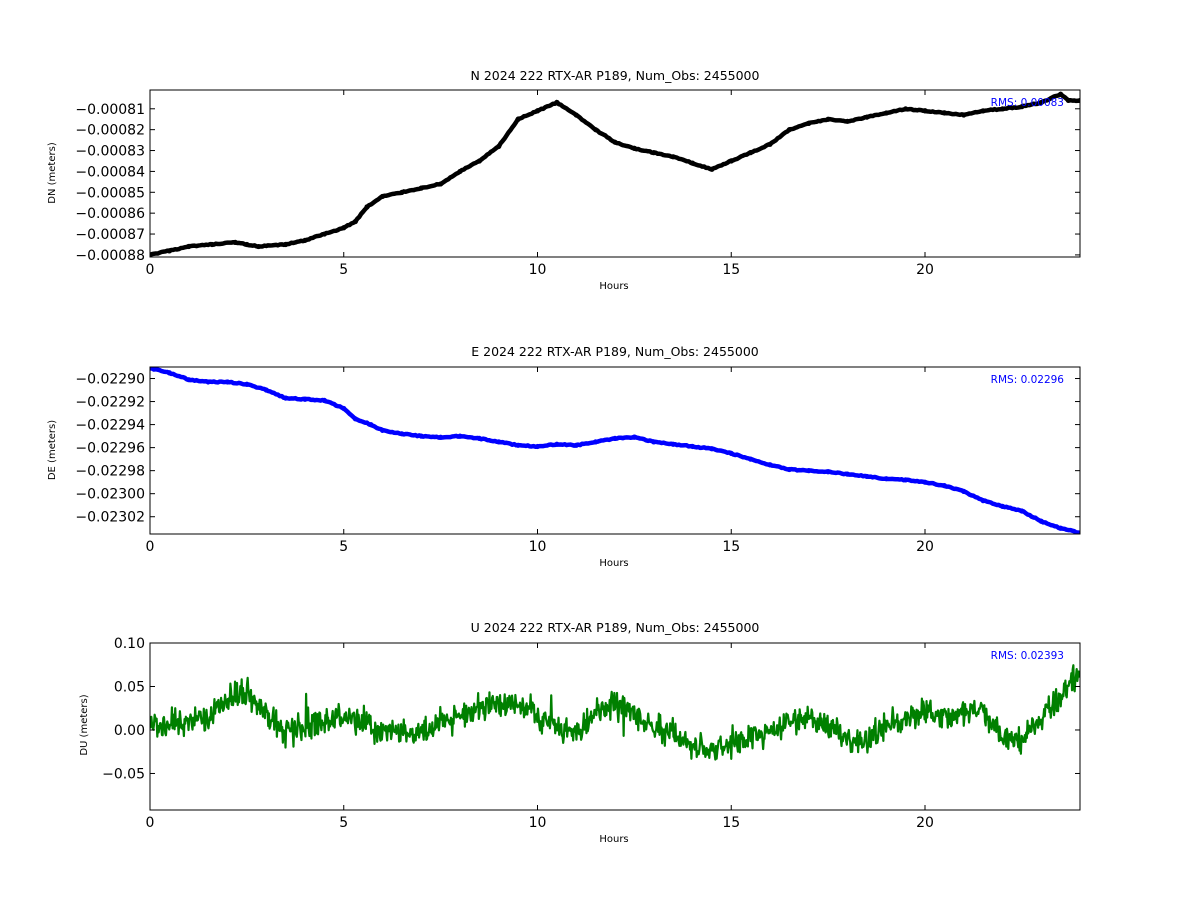 Image resolution: width=1200 pixels, height=900 pixels. Describe the element at coordinates (731, 547) in the screenshot. I see `east-x-tick-label: 15` at that location.